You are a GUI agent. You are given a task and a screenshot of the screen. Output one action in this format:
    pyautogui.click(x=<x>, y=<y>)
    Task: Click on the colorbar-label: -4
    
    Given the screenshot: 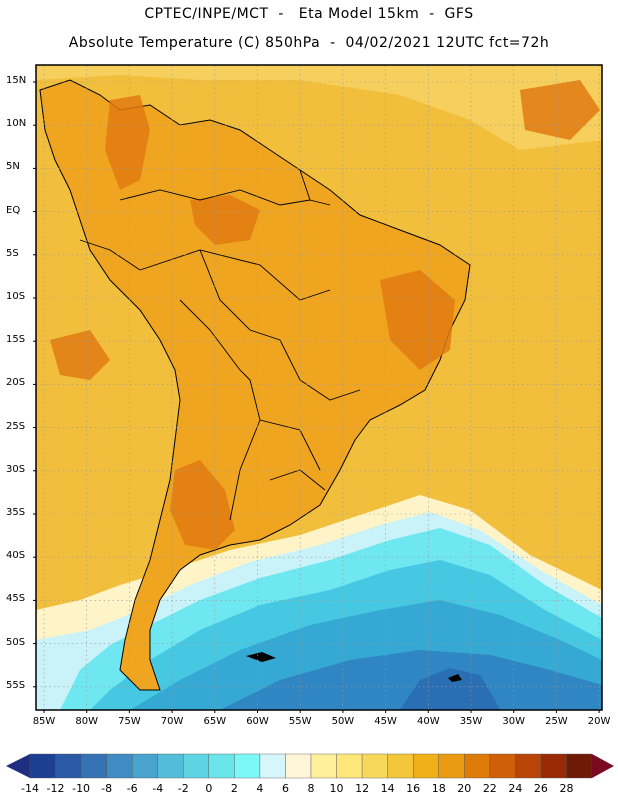 What is the action you would take?
    pyautogui.click(x=158, y=788)
    